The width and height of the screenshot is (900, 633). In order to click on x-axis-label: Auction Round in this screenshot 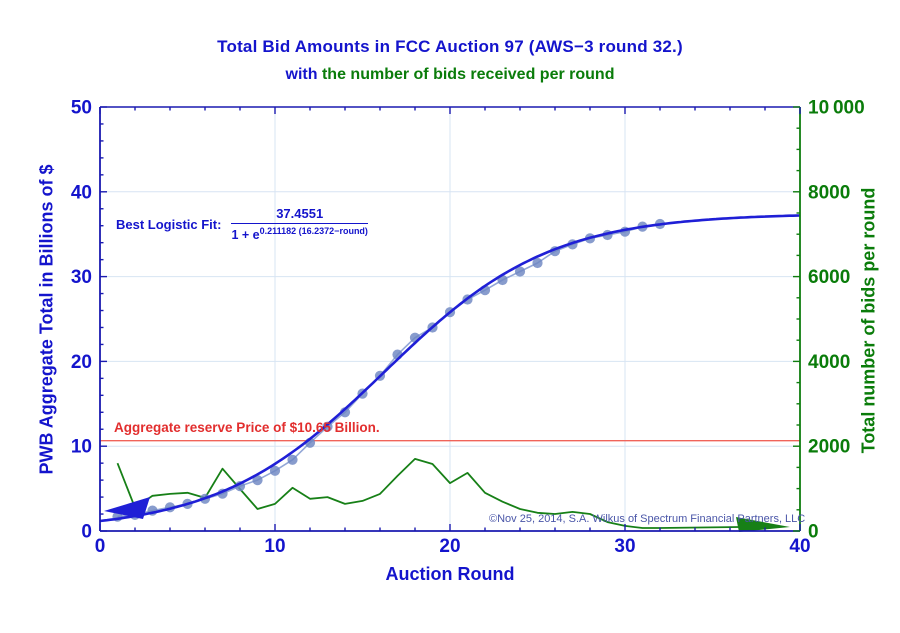, I will do `click(450, 574)`.